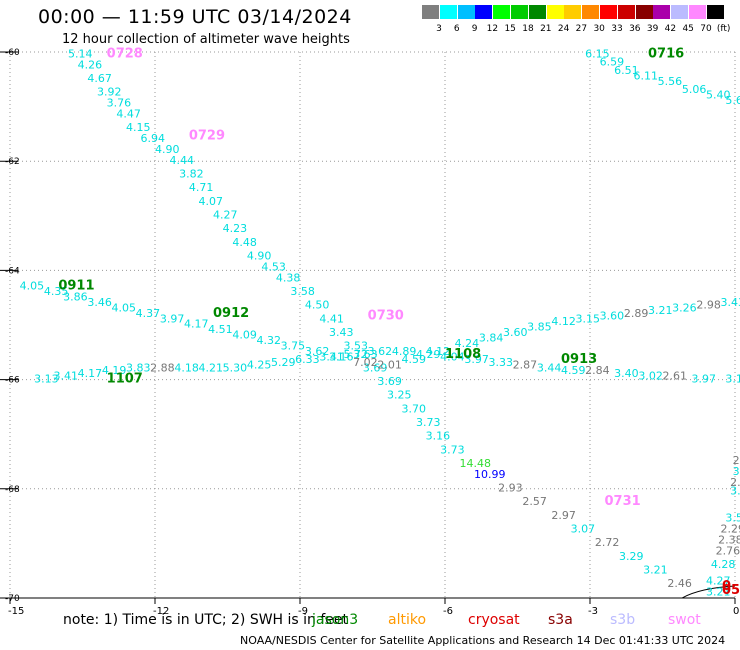 The height and width of the screenshot is (650, 740). What do you see at coordinates (679, 583) in the screenshot?
I see `wave-height-label: 2.46` at bounding box center [679, 583].